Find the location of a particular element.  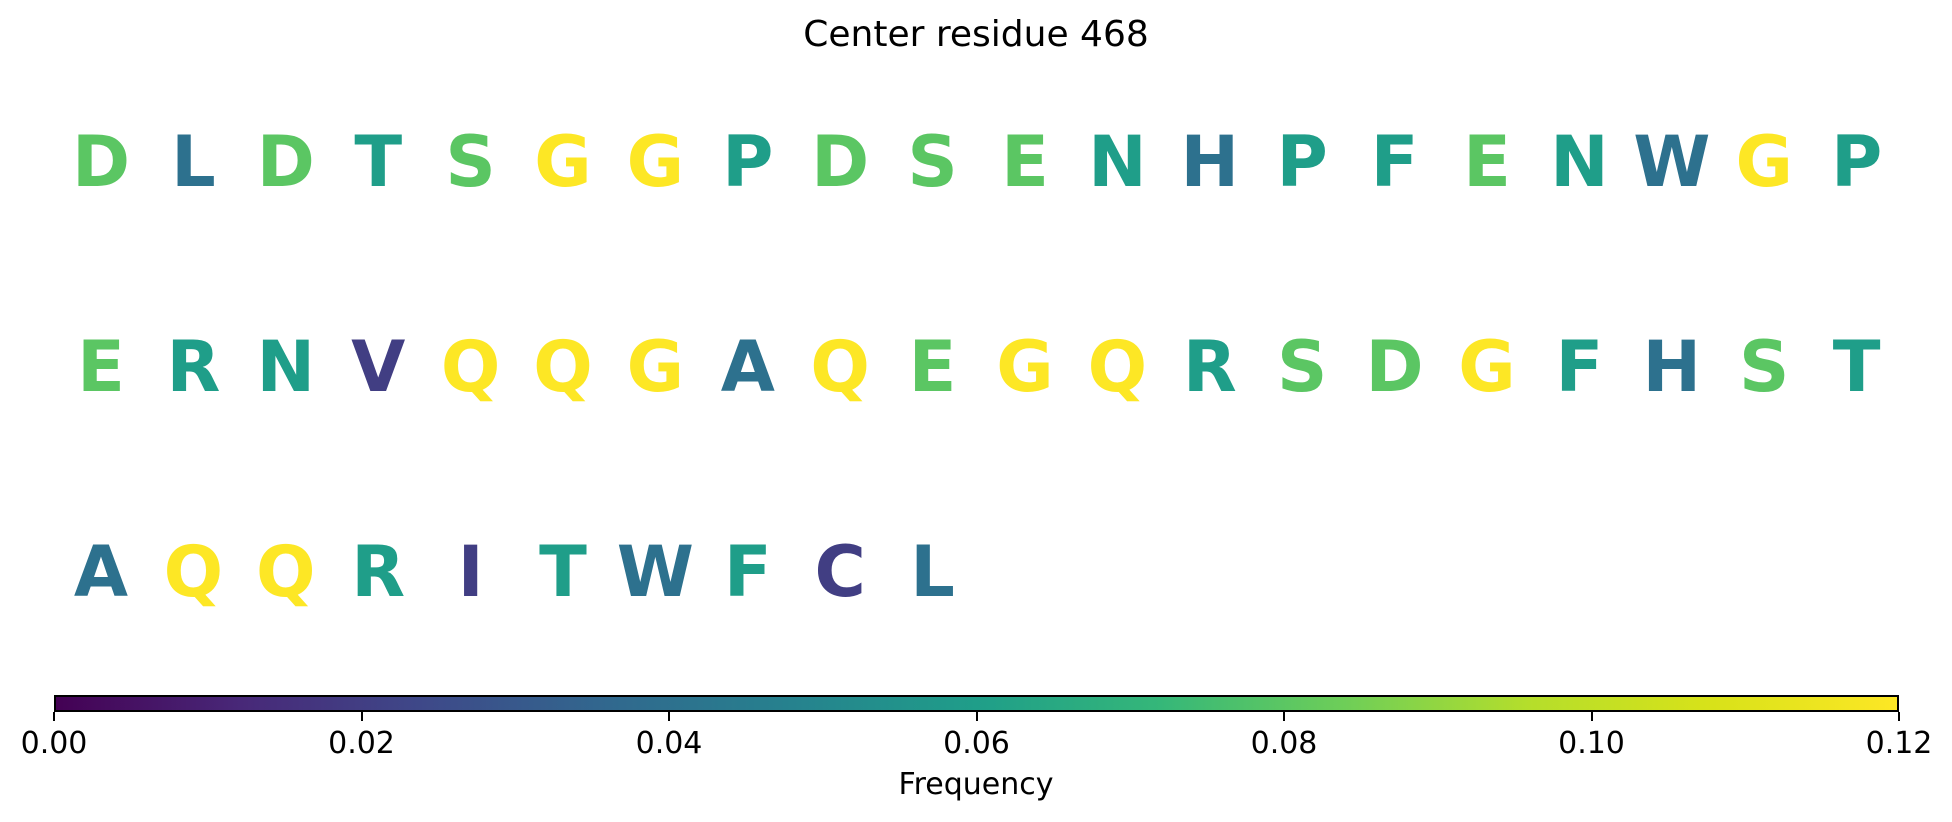

colorbar-tick-label: 0.00 is located at coordinates (54, 743).